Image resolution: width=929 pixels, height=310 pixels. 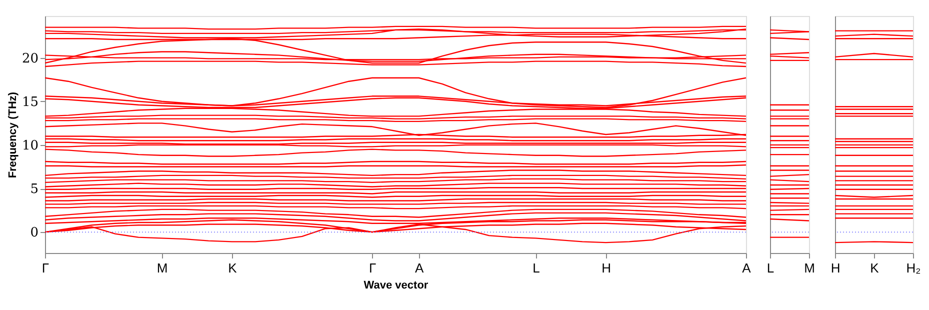 What do you see at coordinates (34, 233) in the screenshot?
I see `y-tick-label: 0` at bounding box center [34, 233].